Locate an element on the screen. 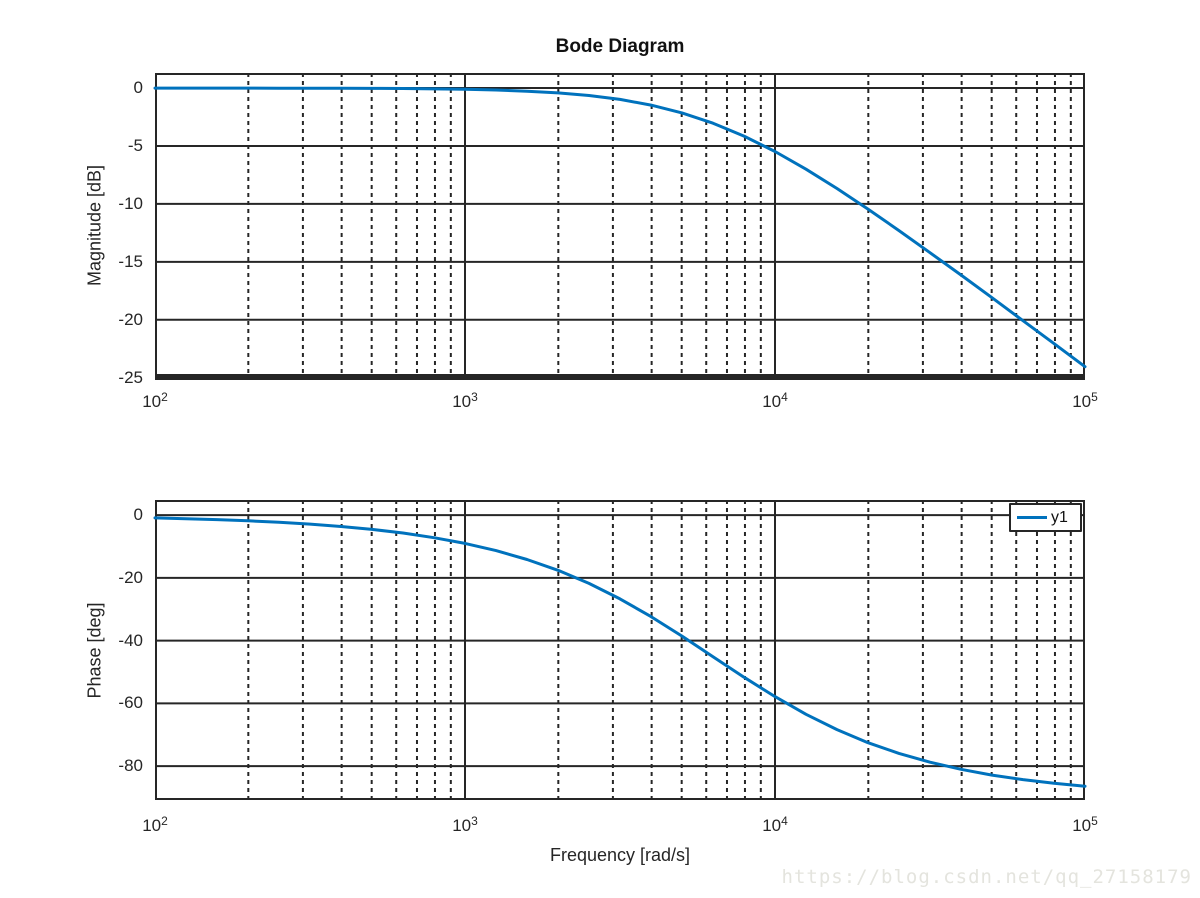  magnitude-y-tick-label: -20 is located at coordinates (130, 319).